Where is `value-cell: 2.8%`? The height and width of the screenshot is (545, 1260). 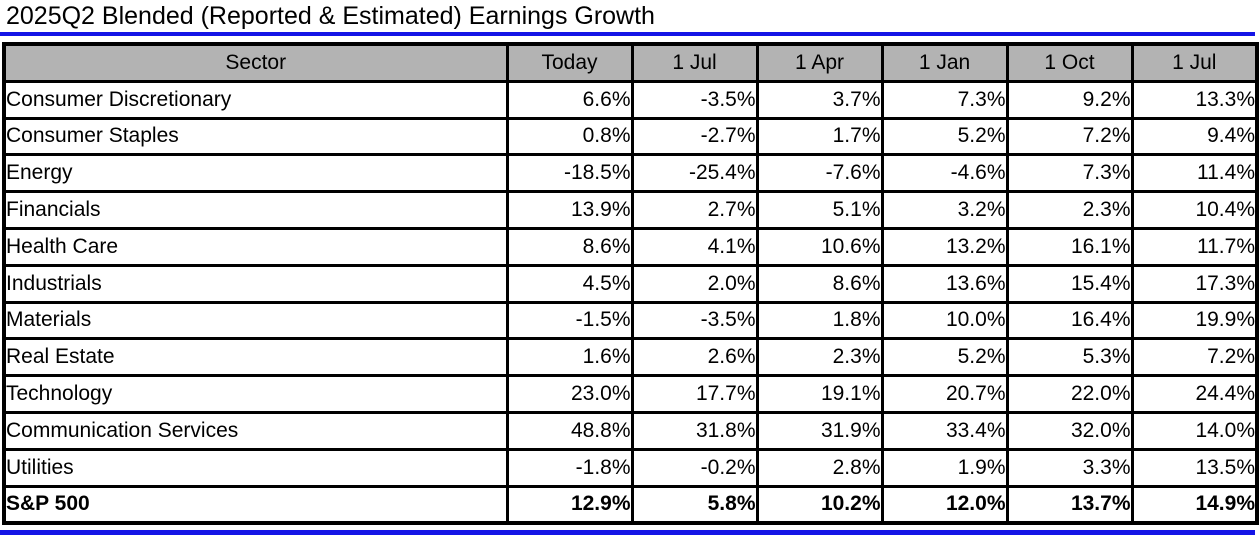
value-cell: 2.8% is located at coordinates (819, 467).